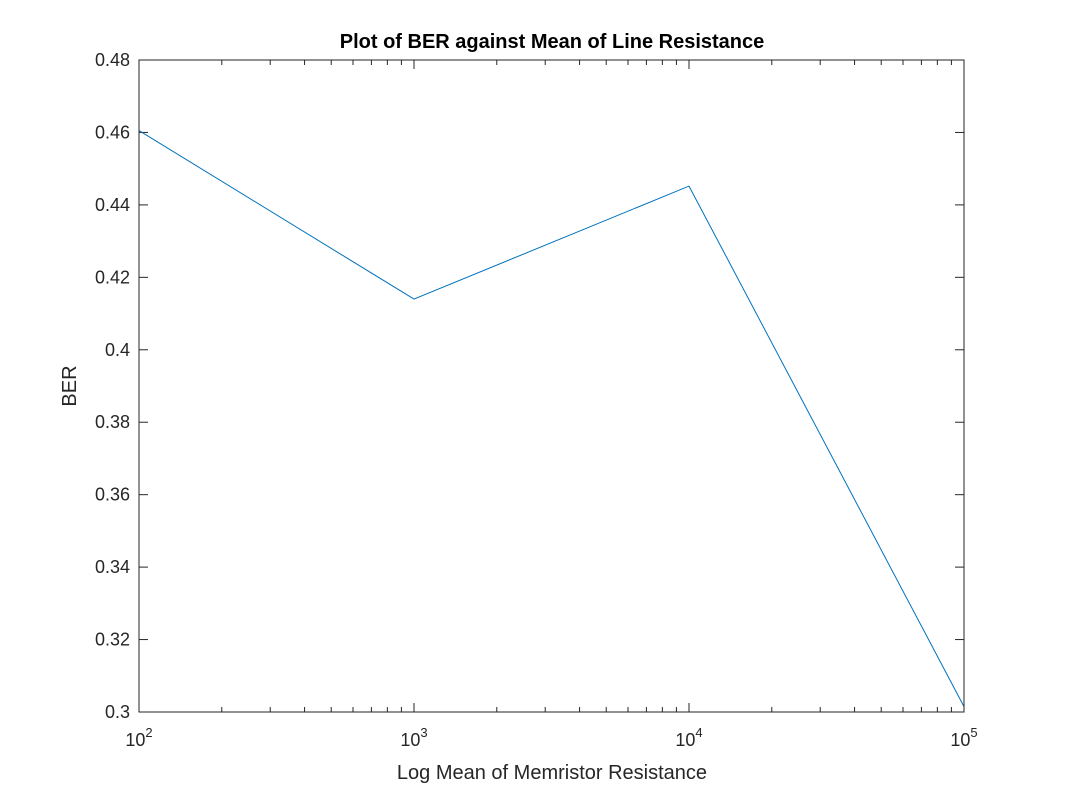 The image size is (1067, 800). Describe the element at coordinates (112, 386) in the screenshot. I see `y-axis-tick-labels: 0.3 0.32 0.34 0.36 0.38 0.4 0.42 0.44 0.46 0.48` at that location.